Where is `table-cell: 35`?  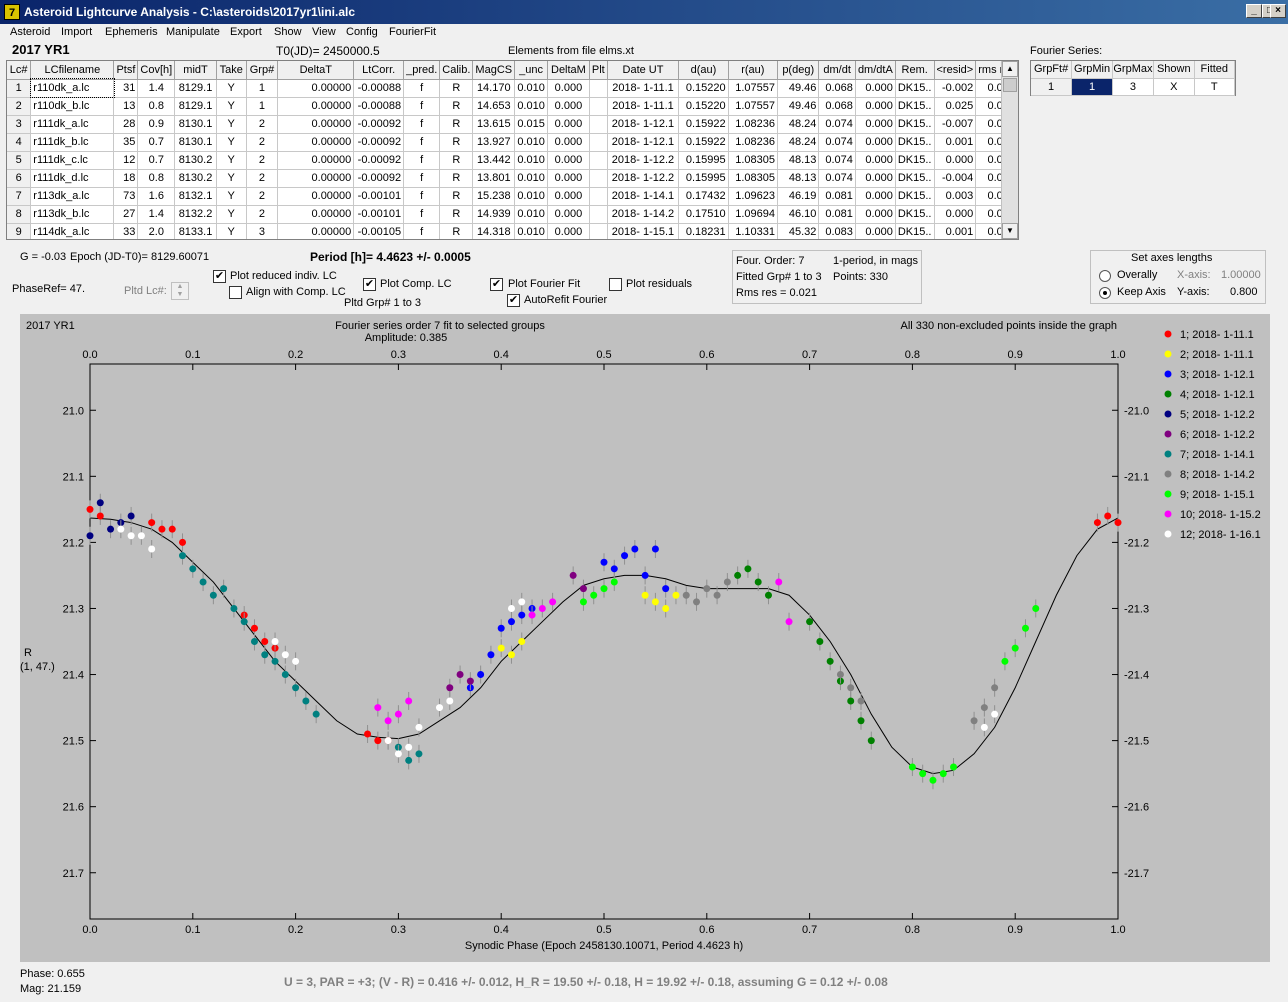
table-cell: 35 is located at coordinates (126, 142).